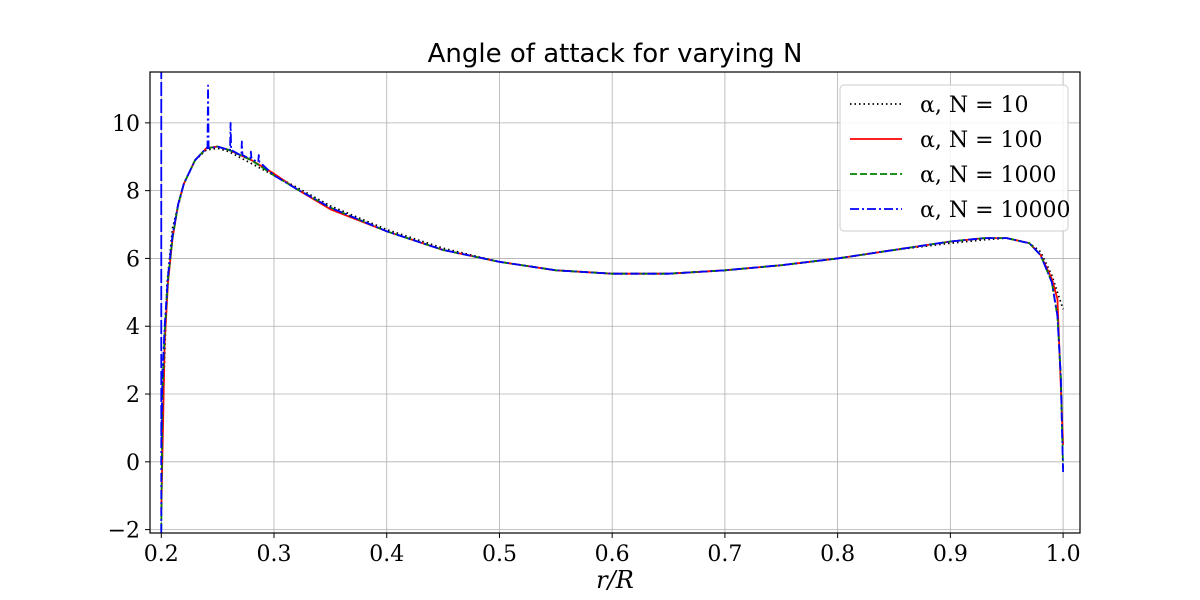  Describe the element at coordinates (950, 554) in the screenshot. I see `x-tick-label: 0.9` at that location.